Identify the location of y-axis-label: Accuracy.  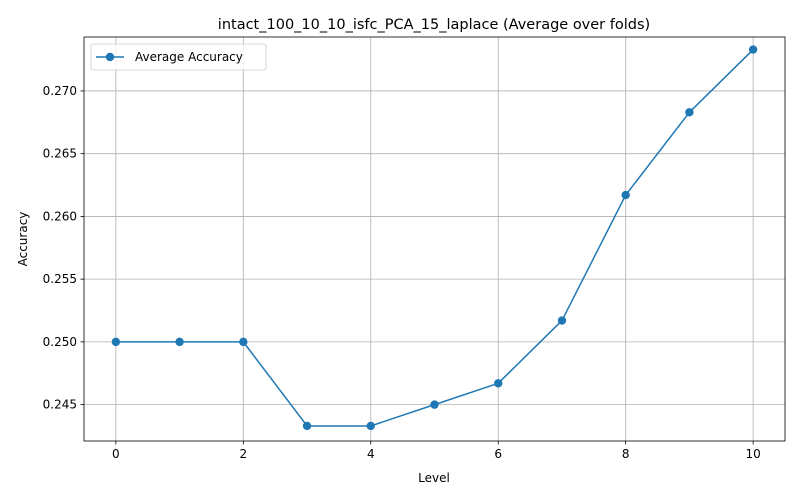
(23, 239).